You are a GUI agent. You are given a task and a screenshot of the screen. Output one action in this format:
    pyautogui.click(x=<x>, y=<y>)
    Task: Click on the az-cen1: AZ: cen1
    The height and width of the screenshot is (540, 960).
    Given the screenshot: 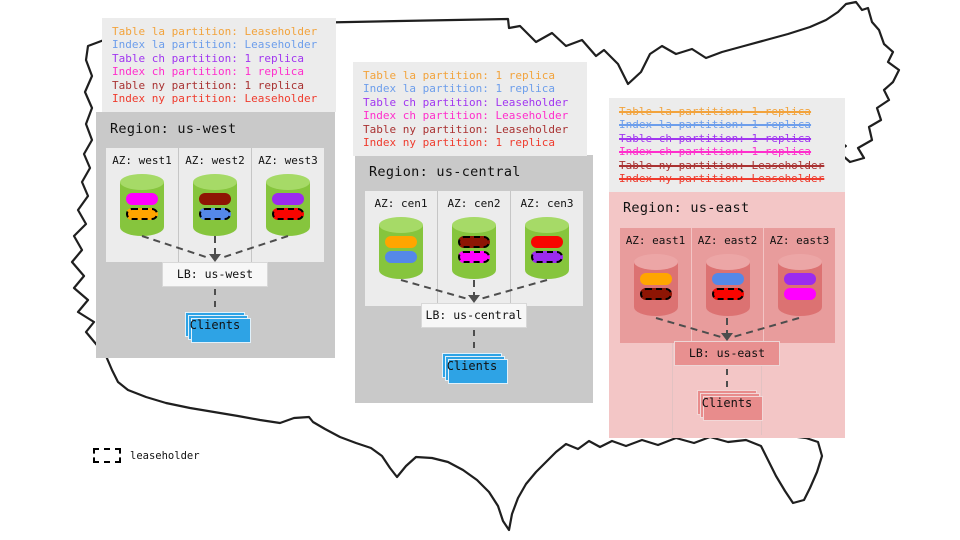 What is the action you would take?
    pyautogui.click(x=401, y=248)
    